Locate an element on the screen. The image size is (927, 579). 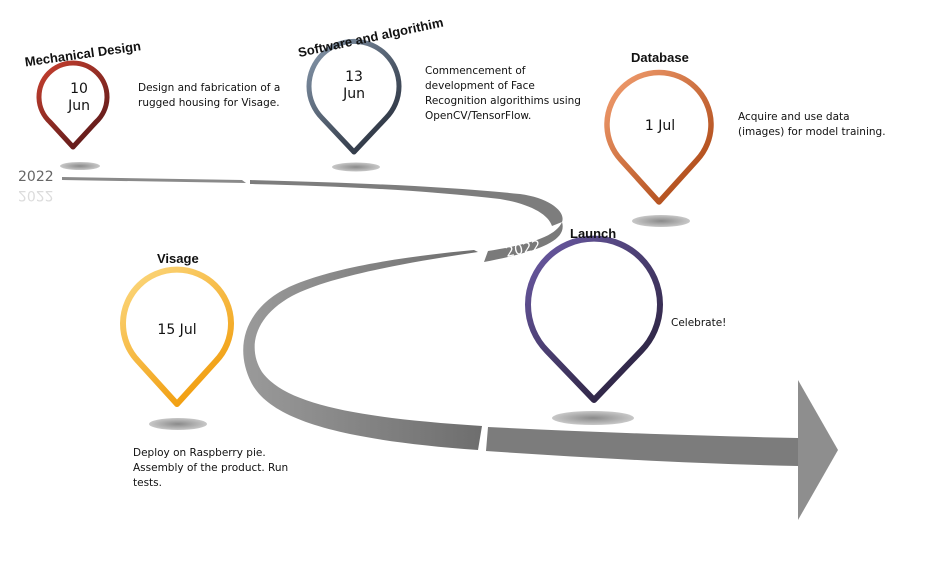
pin-shadow-launch is located at coordinates (593, 418).